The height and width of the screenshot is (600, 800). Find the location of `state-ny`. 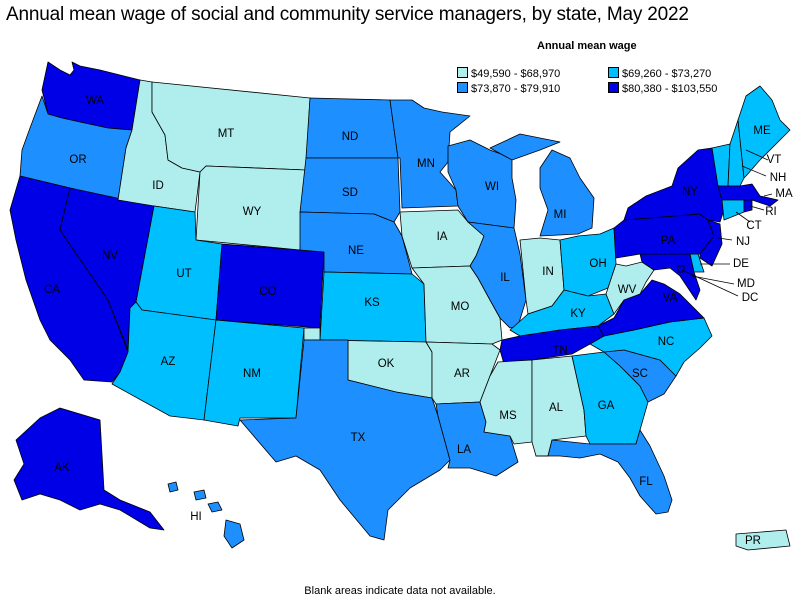

state-ny is located at coordinates (674, 185).